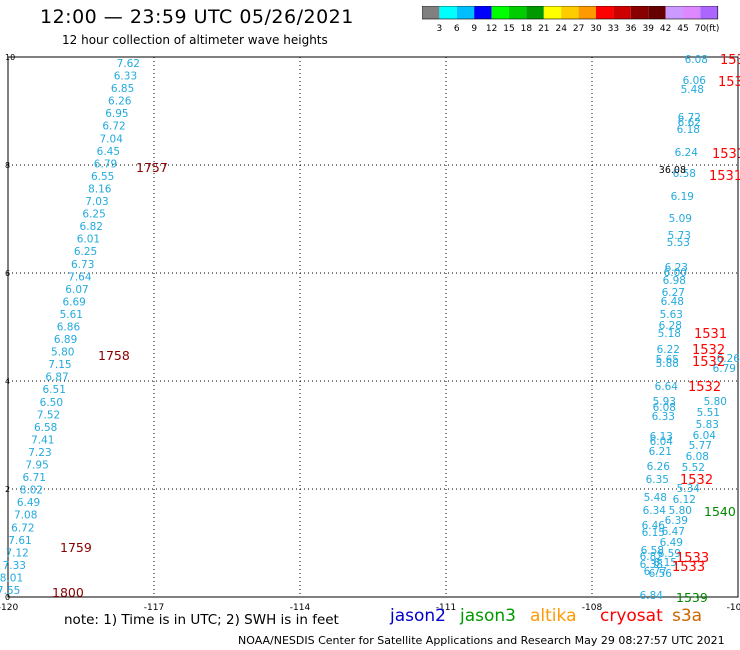 The image size is (740, 650). I want to click on swh-value: 5.88, so click(667, 364).